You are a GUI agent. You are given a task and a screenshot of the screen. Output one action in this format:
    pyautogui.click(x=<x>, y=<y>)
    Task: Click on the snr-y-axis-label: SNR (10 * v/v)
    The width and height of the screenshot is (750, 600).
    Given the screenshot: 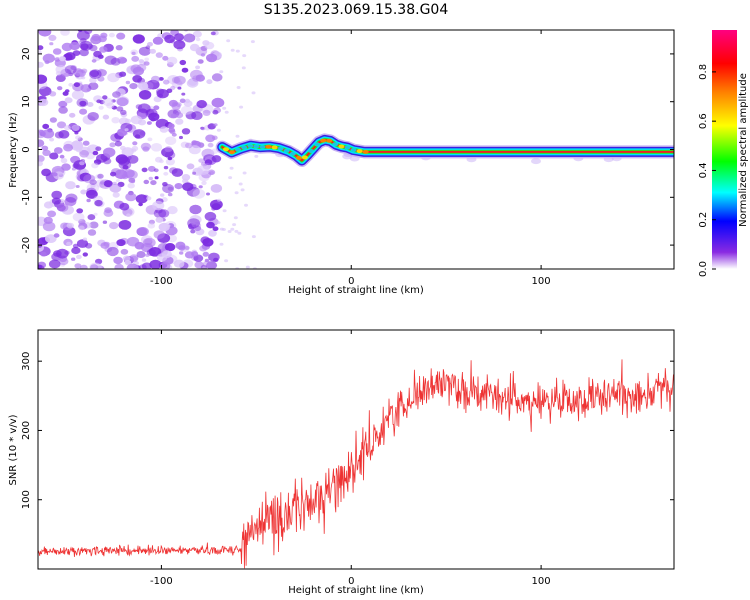 What is the action you would take?
    pyautogui.click(x=13, y=449)
    